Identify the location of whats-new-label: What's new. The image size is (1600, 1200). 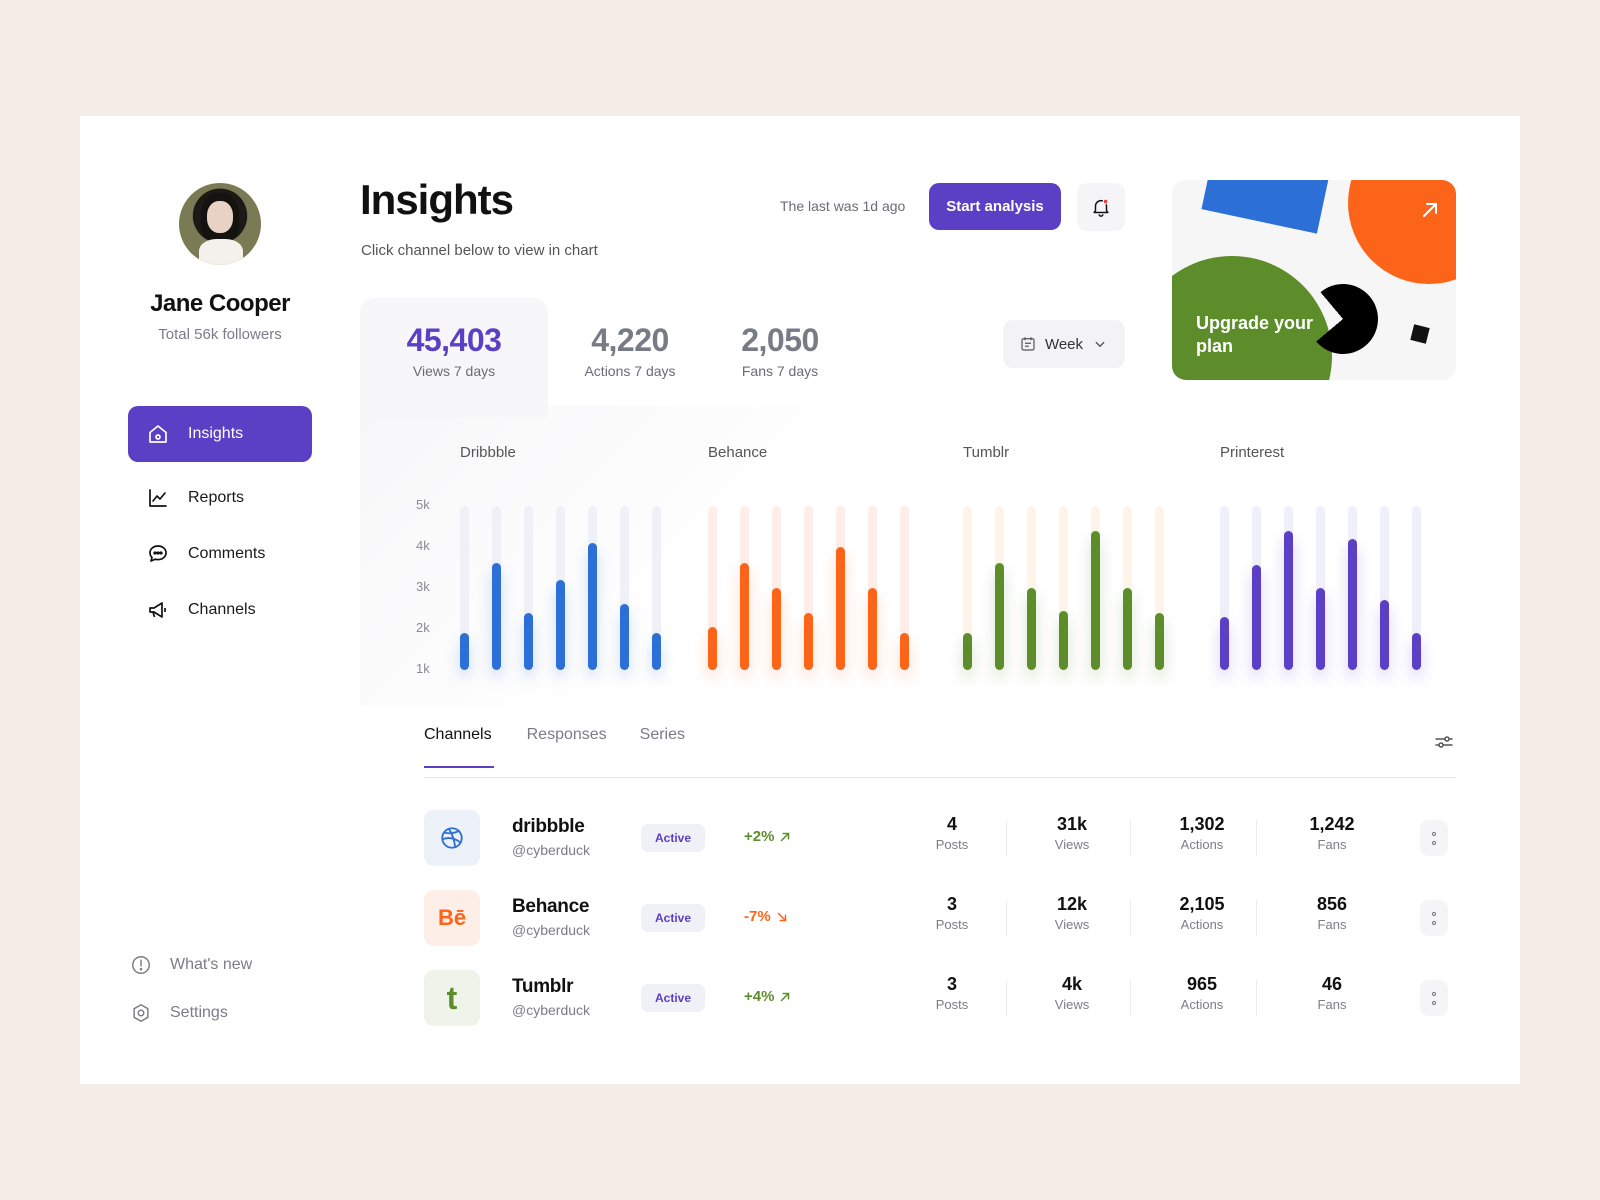
(211, 964).